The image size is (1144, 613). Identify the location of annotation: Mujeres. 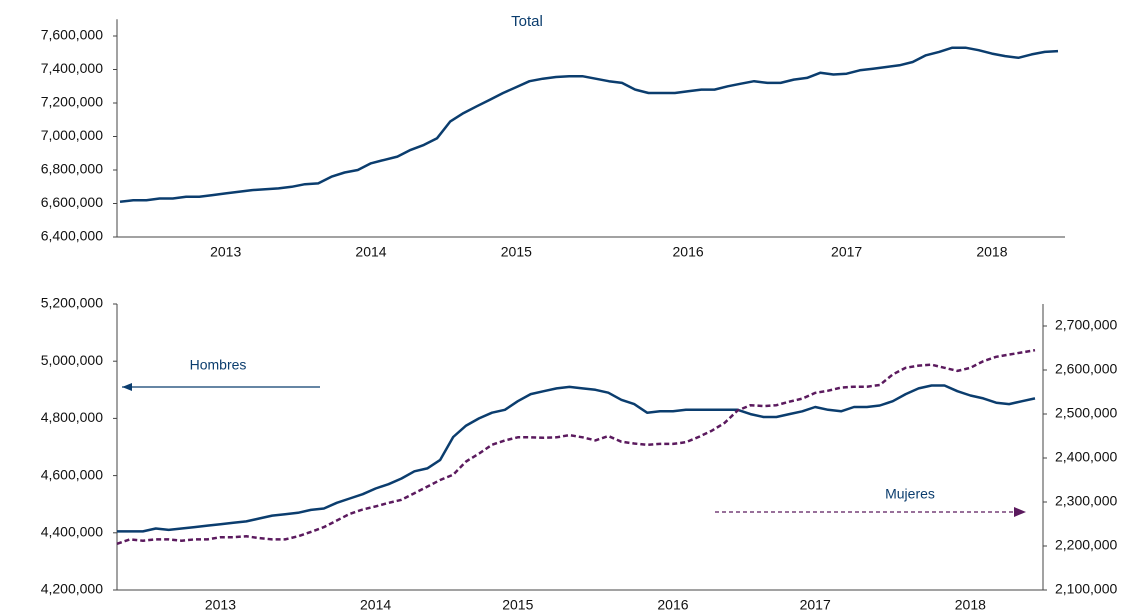
(910, 494).